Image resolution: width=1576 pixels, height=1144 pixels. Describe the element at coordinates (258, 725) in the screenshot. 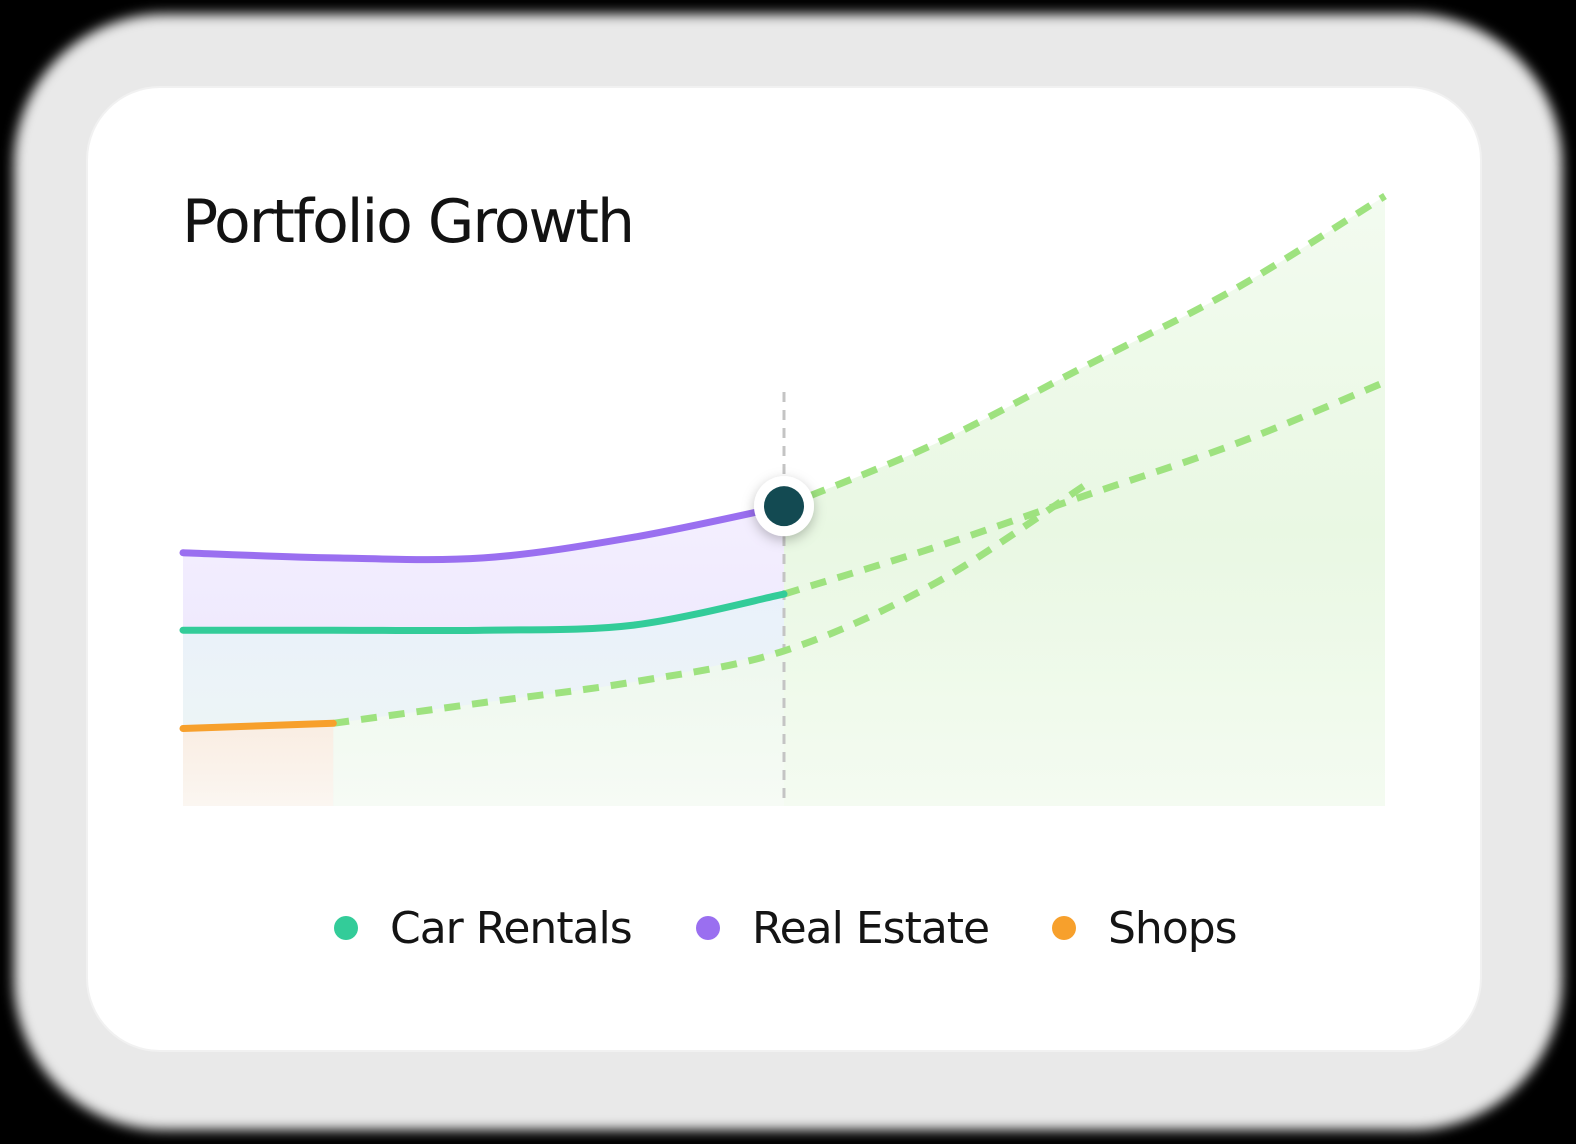

I see `shops-line` at that location.